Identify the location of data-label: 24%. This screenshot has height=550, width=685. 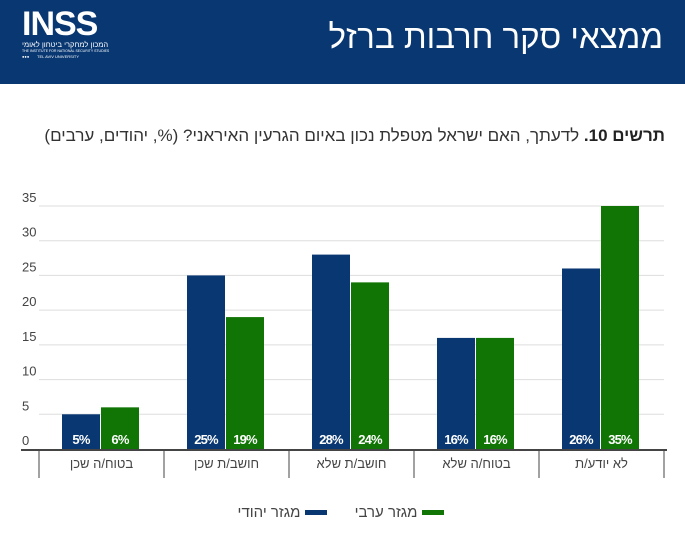
(370, 439).